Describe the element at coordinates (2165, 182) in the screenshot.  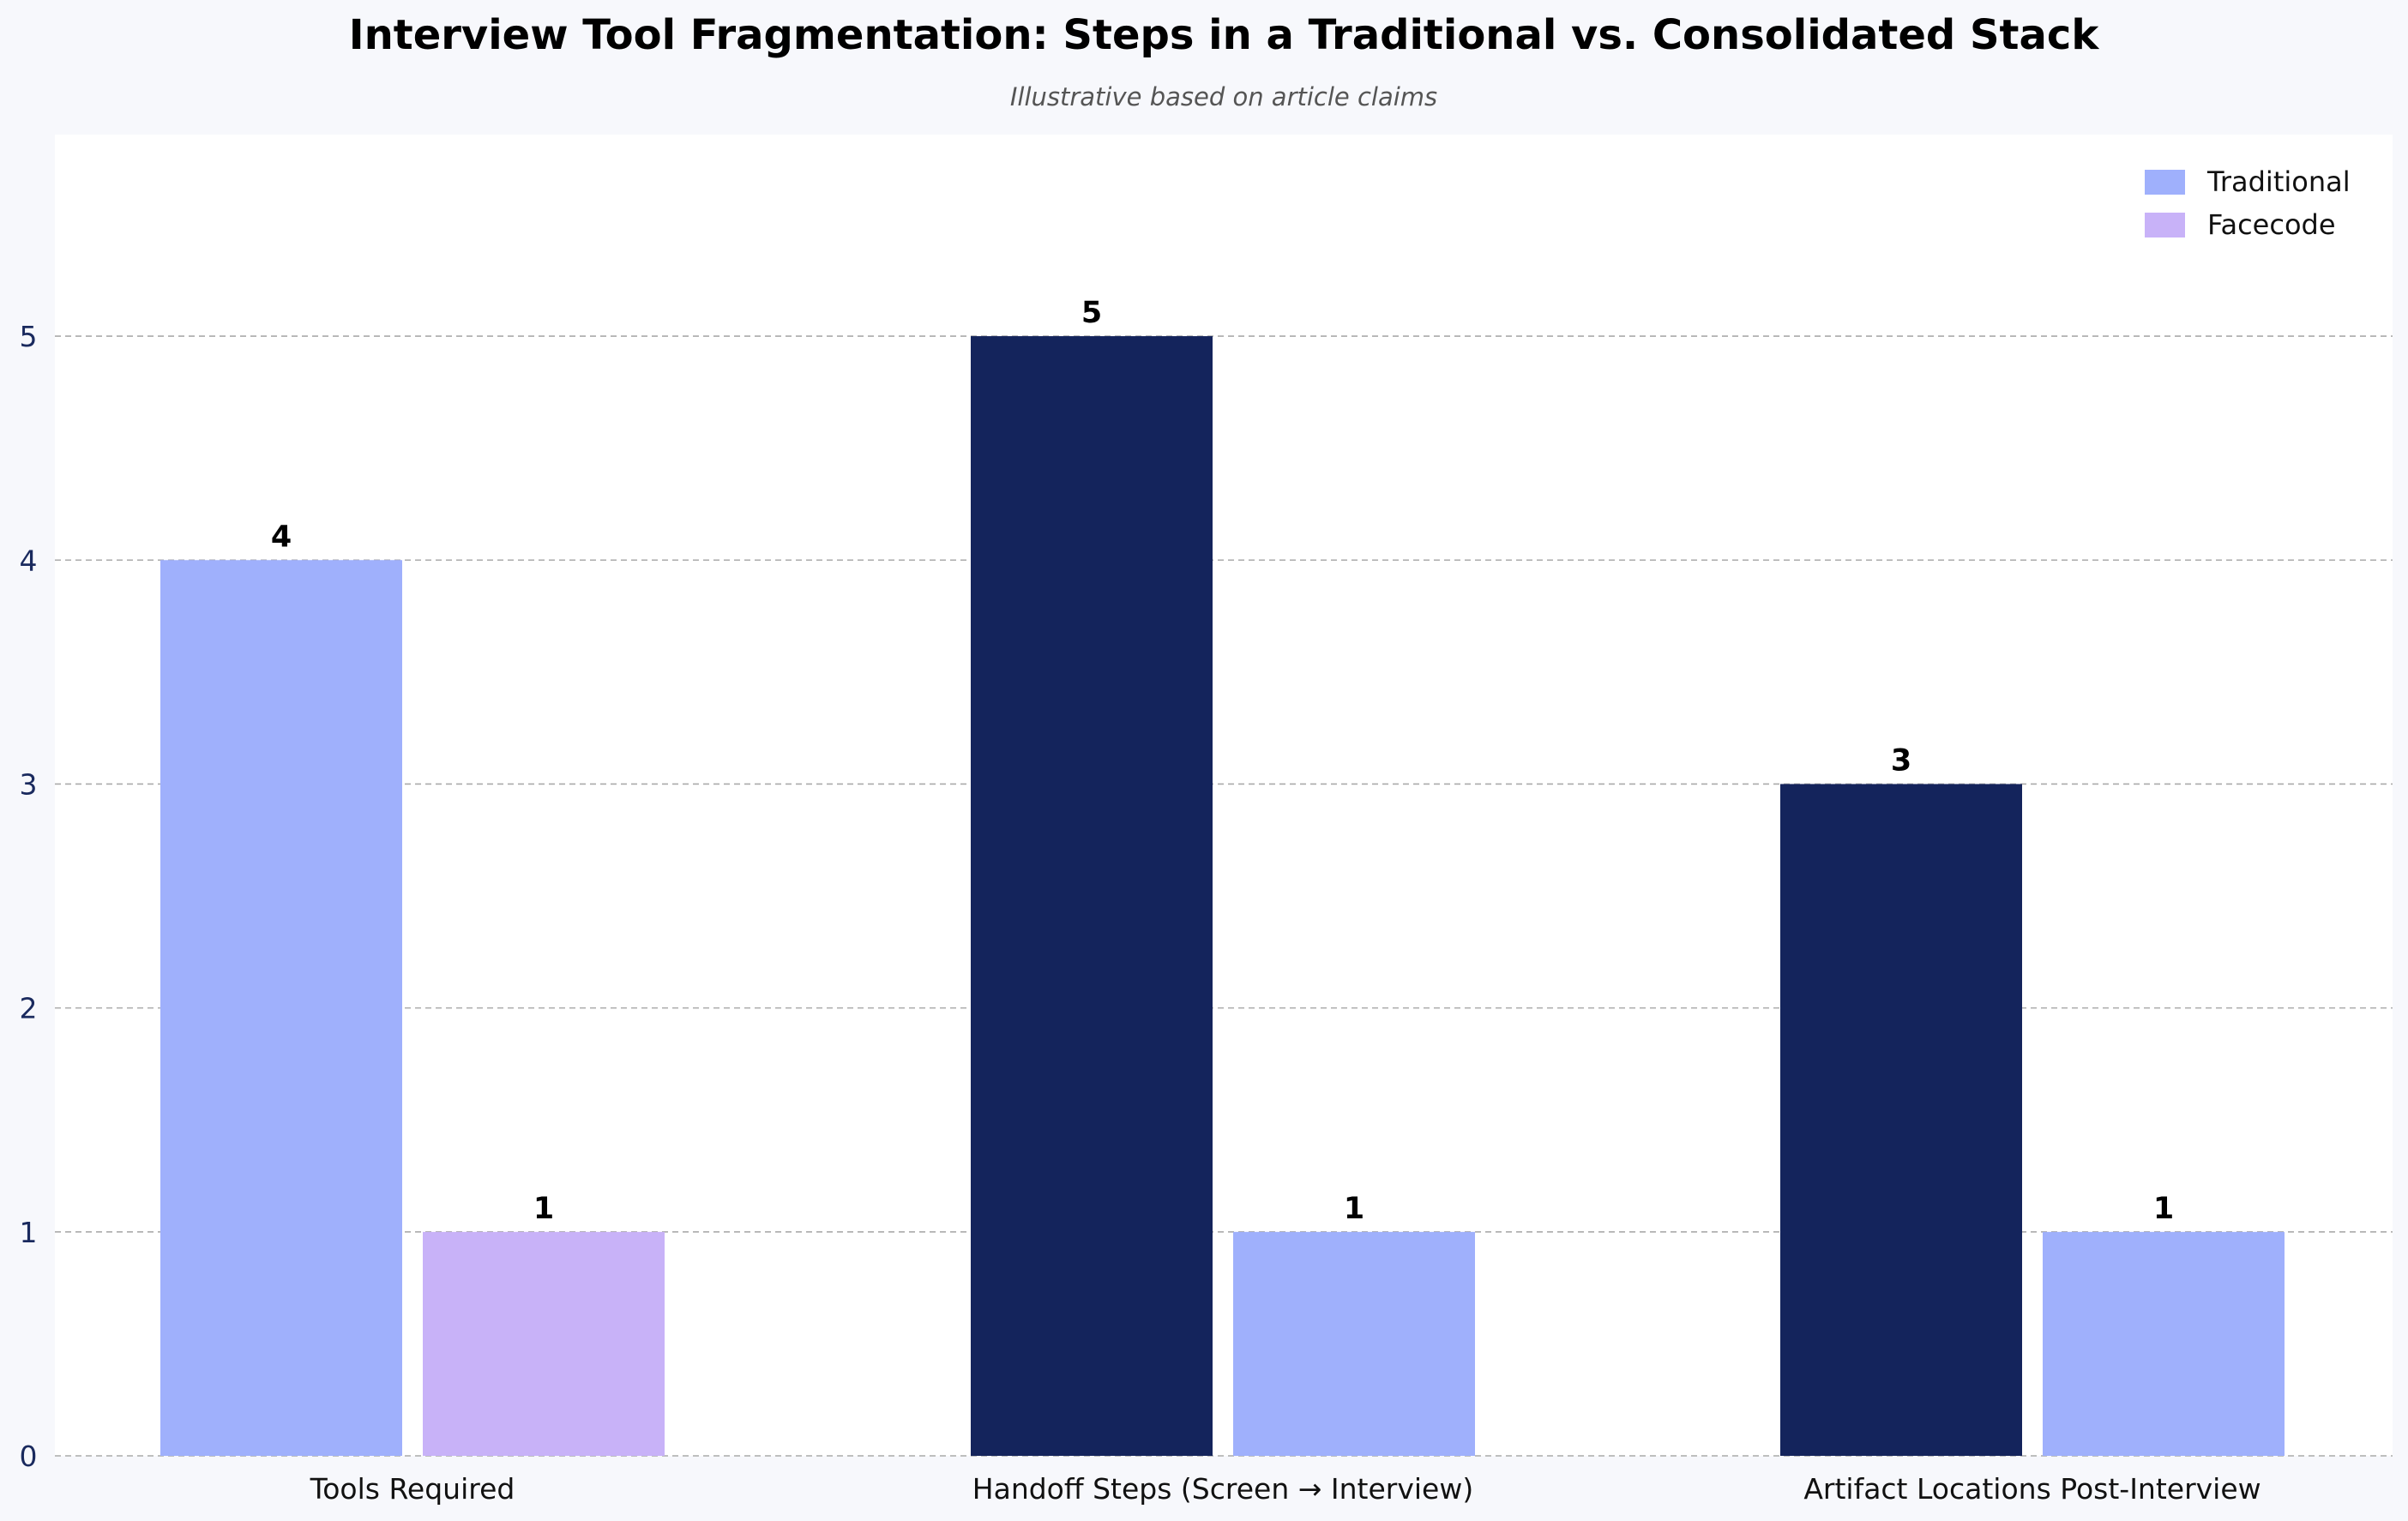
I see `legend-swatch-traditional` at that location.